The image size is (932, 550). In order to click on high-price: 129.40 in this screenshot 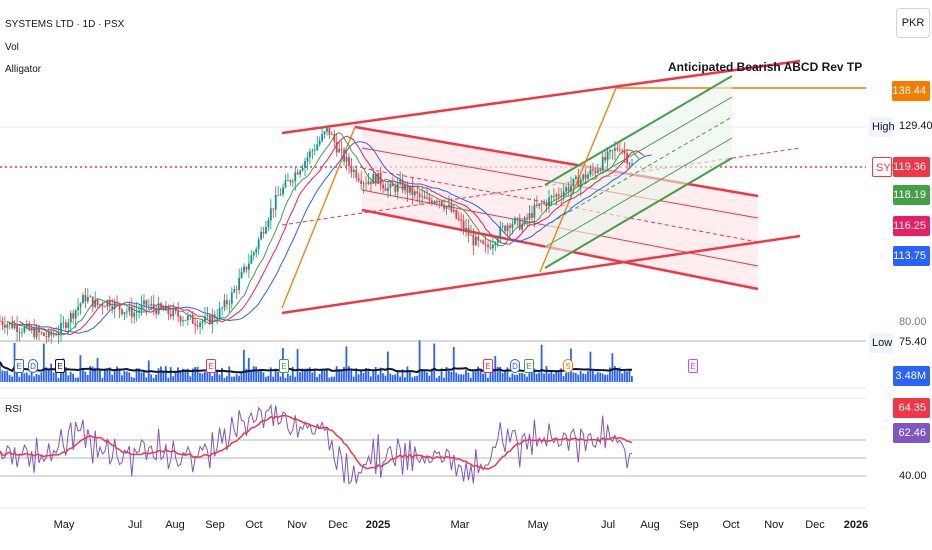, I will do `click(915, 126)`.